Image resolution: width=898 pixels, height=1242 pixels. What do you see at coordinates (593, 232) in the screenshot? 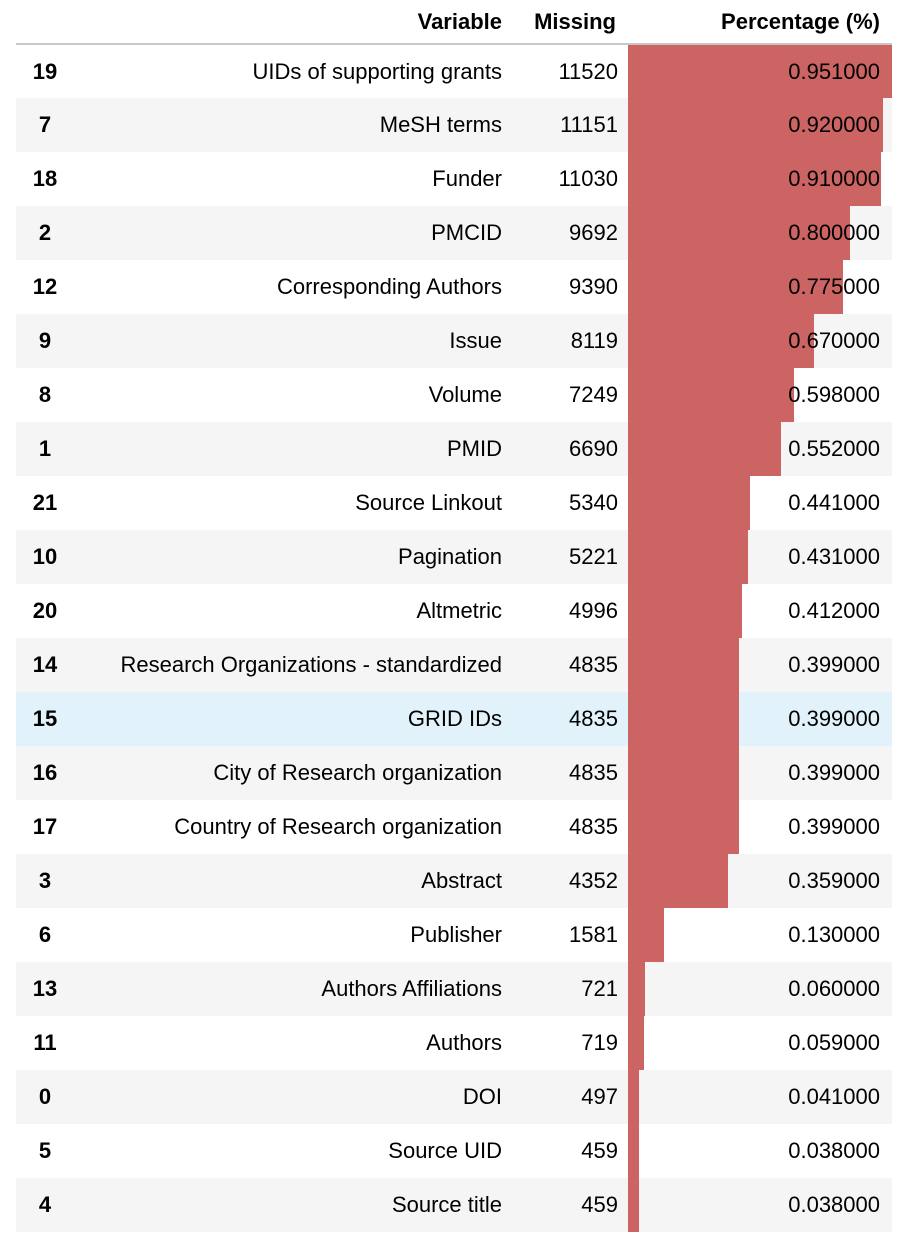
I see `cell-missing: 9692` at bounding box center [593, 232].